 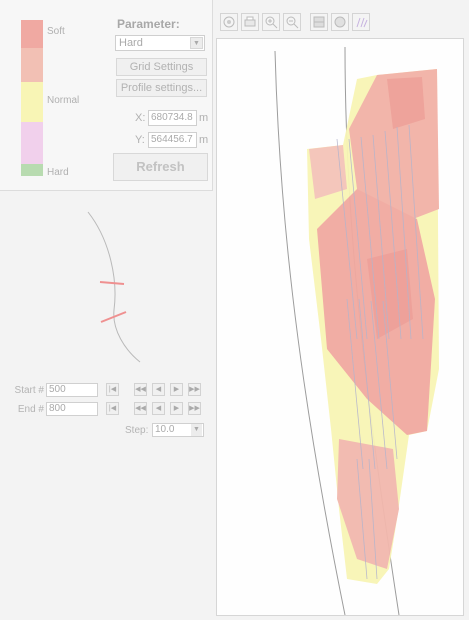 What do you see at coordinates (72, 409) in the screenshot?
I see `end-field: 800` at bounding box center [72, 409].